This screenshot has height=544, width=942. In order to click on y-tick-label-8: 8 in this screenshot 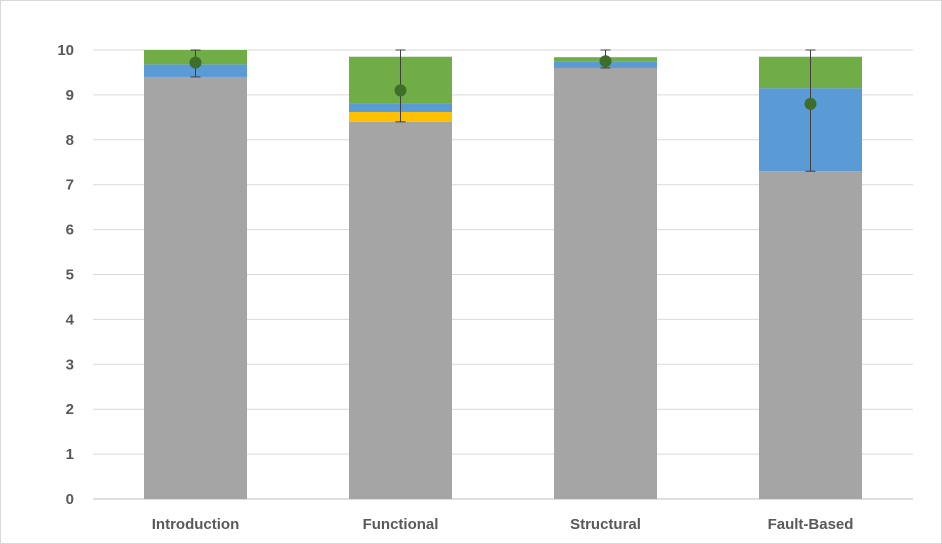, I will do `click(70, 140)`.